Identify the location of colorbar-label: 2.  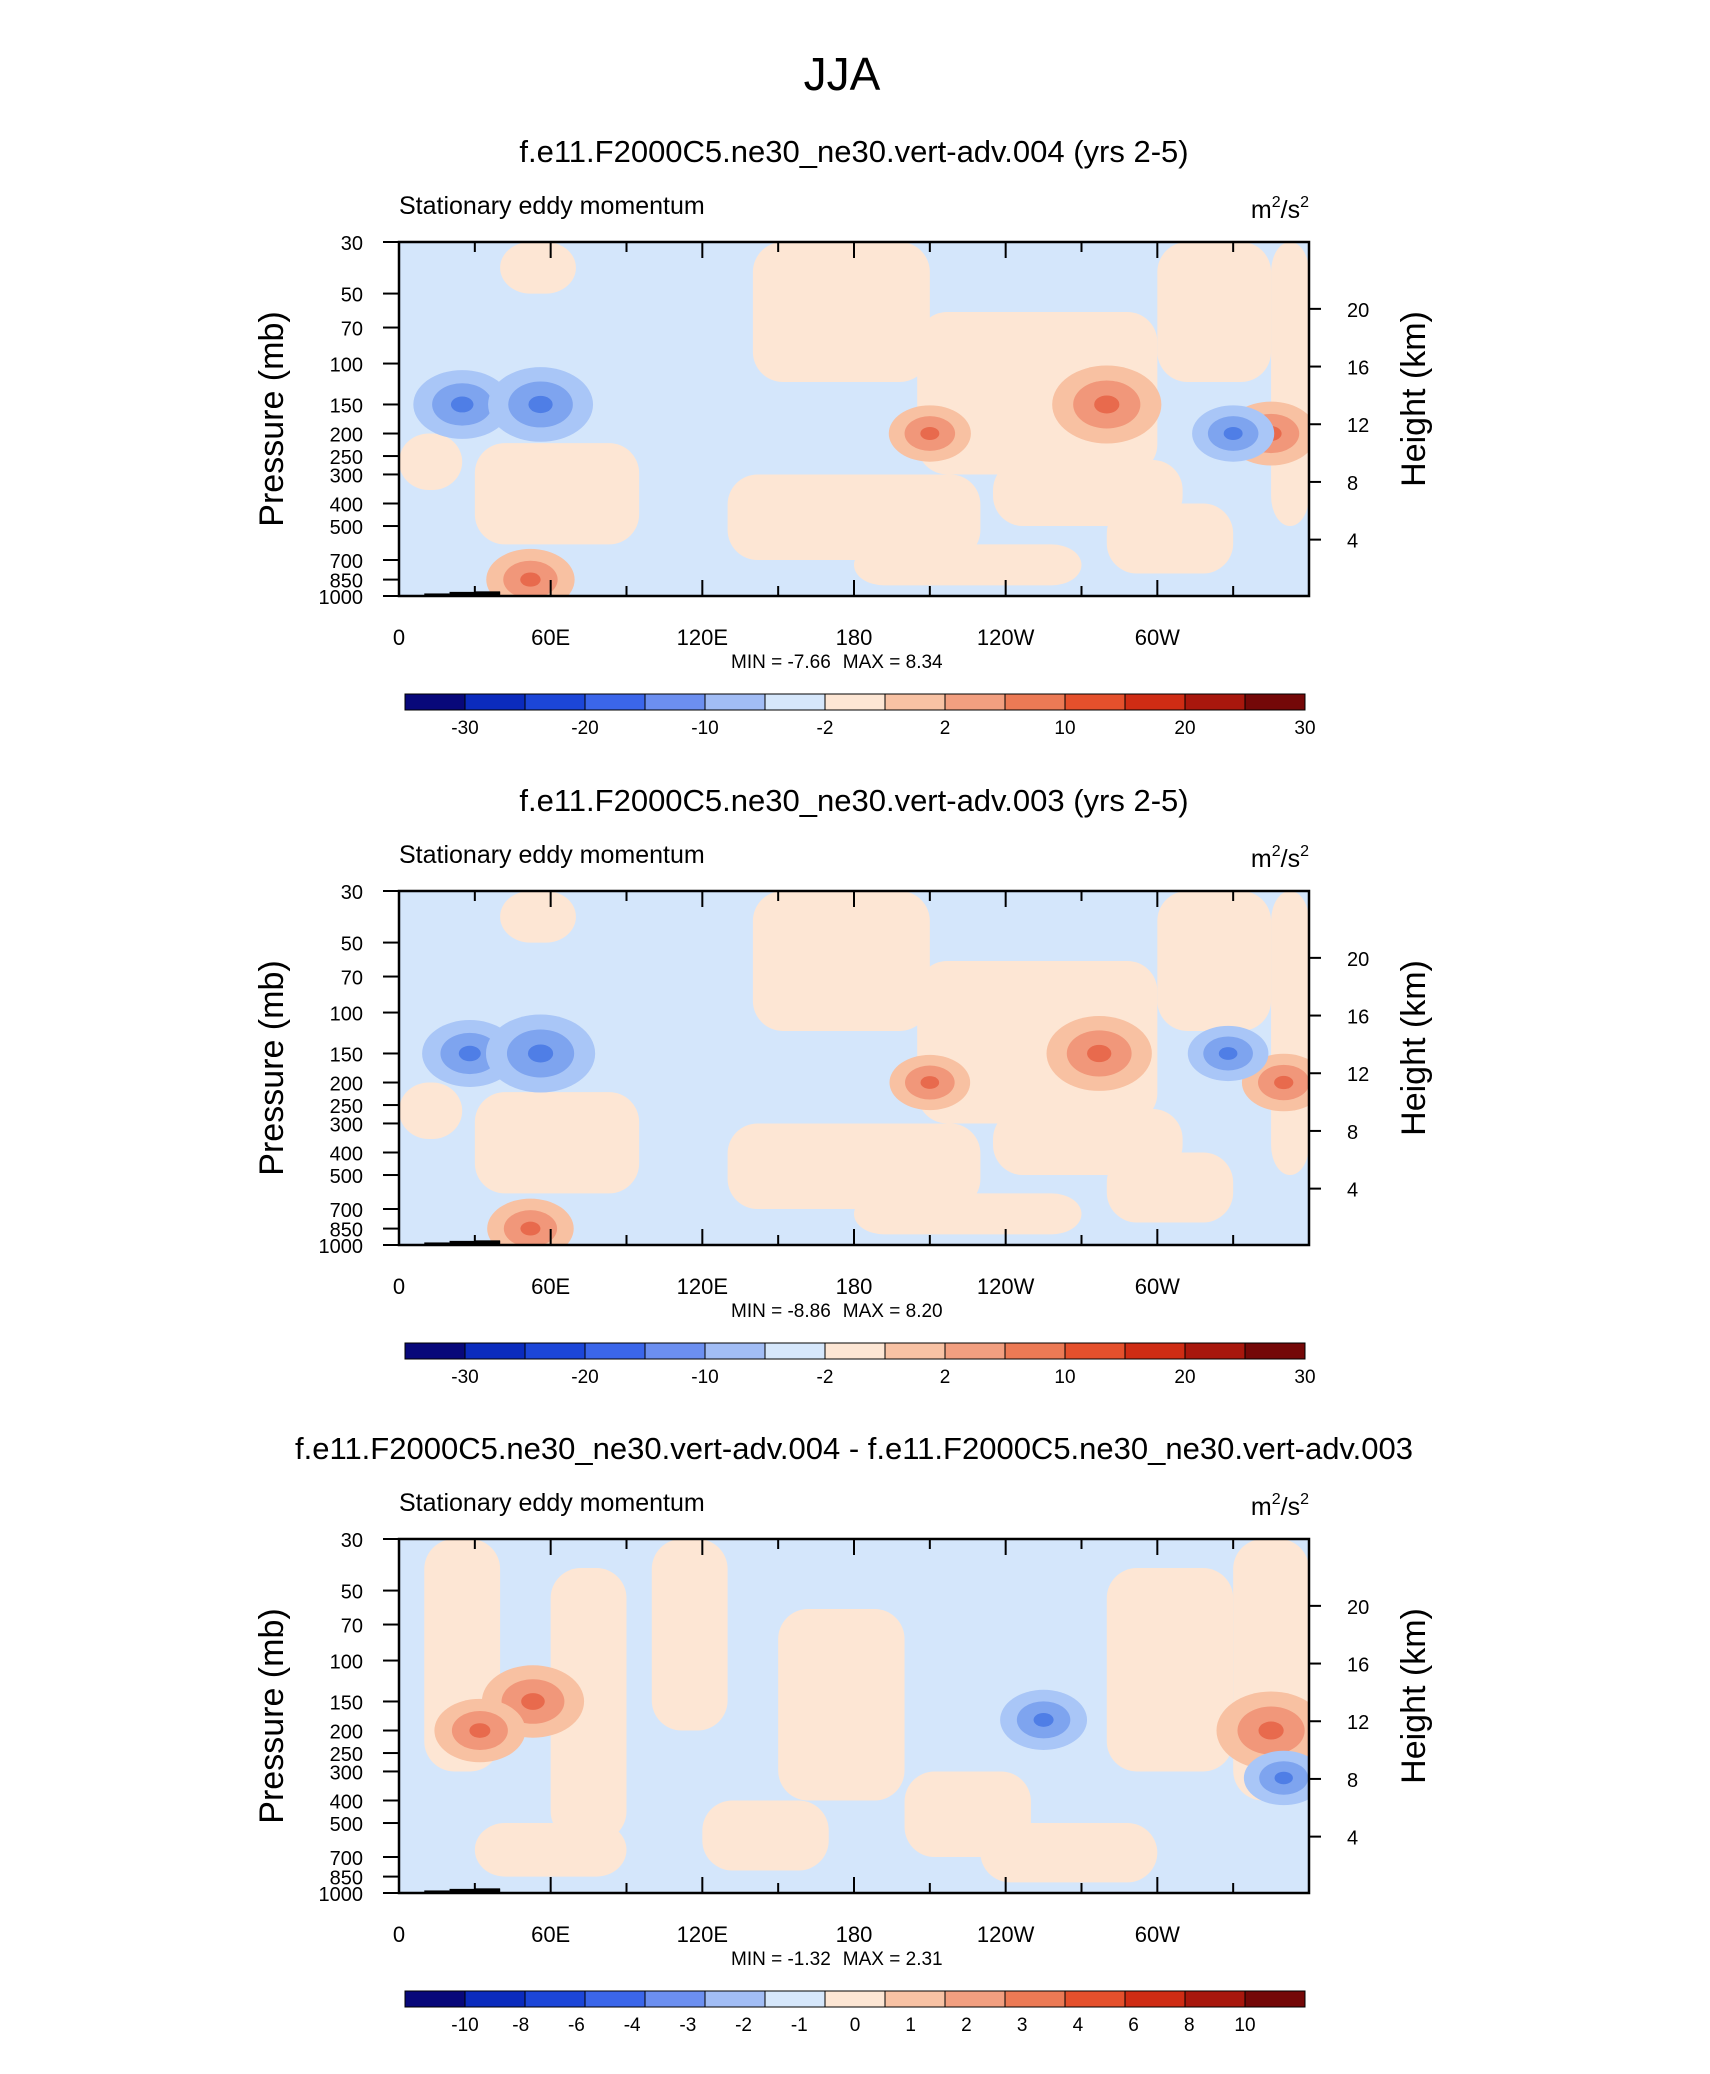
(945, 728).